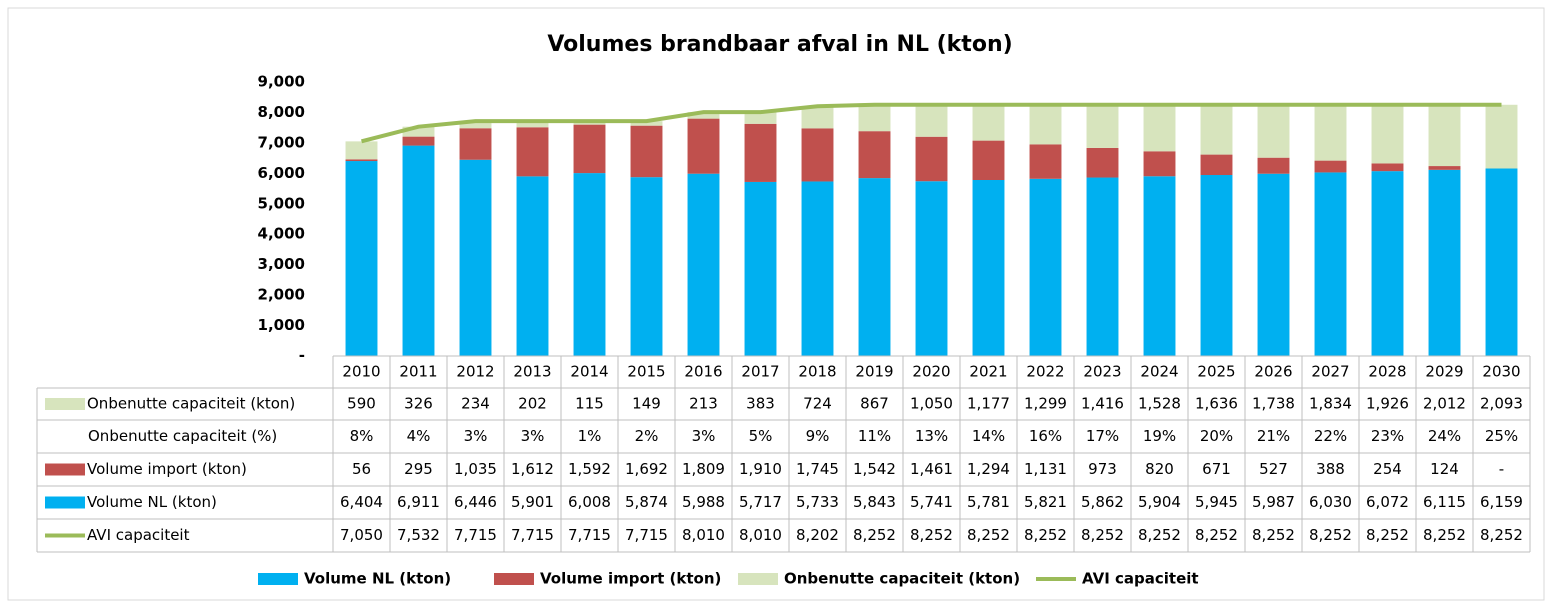  Describe the element at coordinates (703, 502) in the screenshot. I see `table-cell: 5,988` at that location.